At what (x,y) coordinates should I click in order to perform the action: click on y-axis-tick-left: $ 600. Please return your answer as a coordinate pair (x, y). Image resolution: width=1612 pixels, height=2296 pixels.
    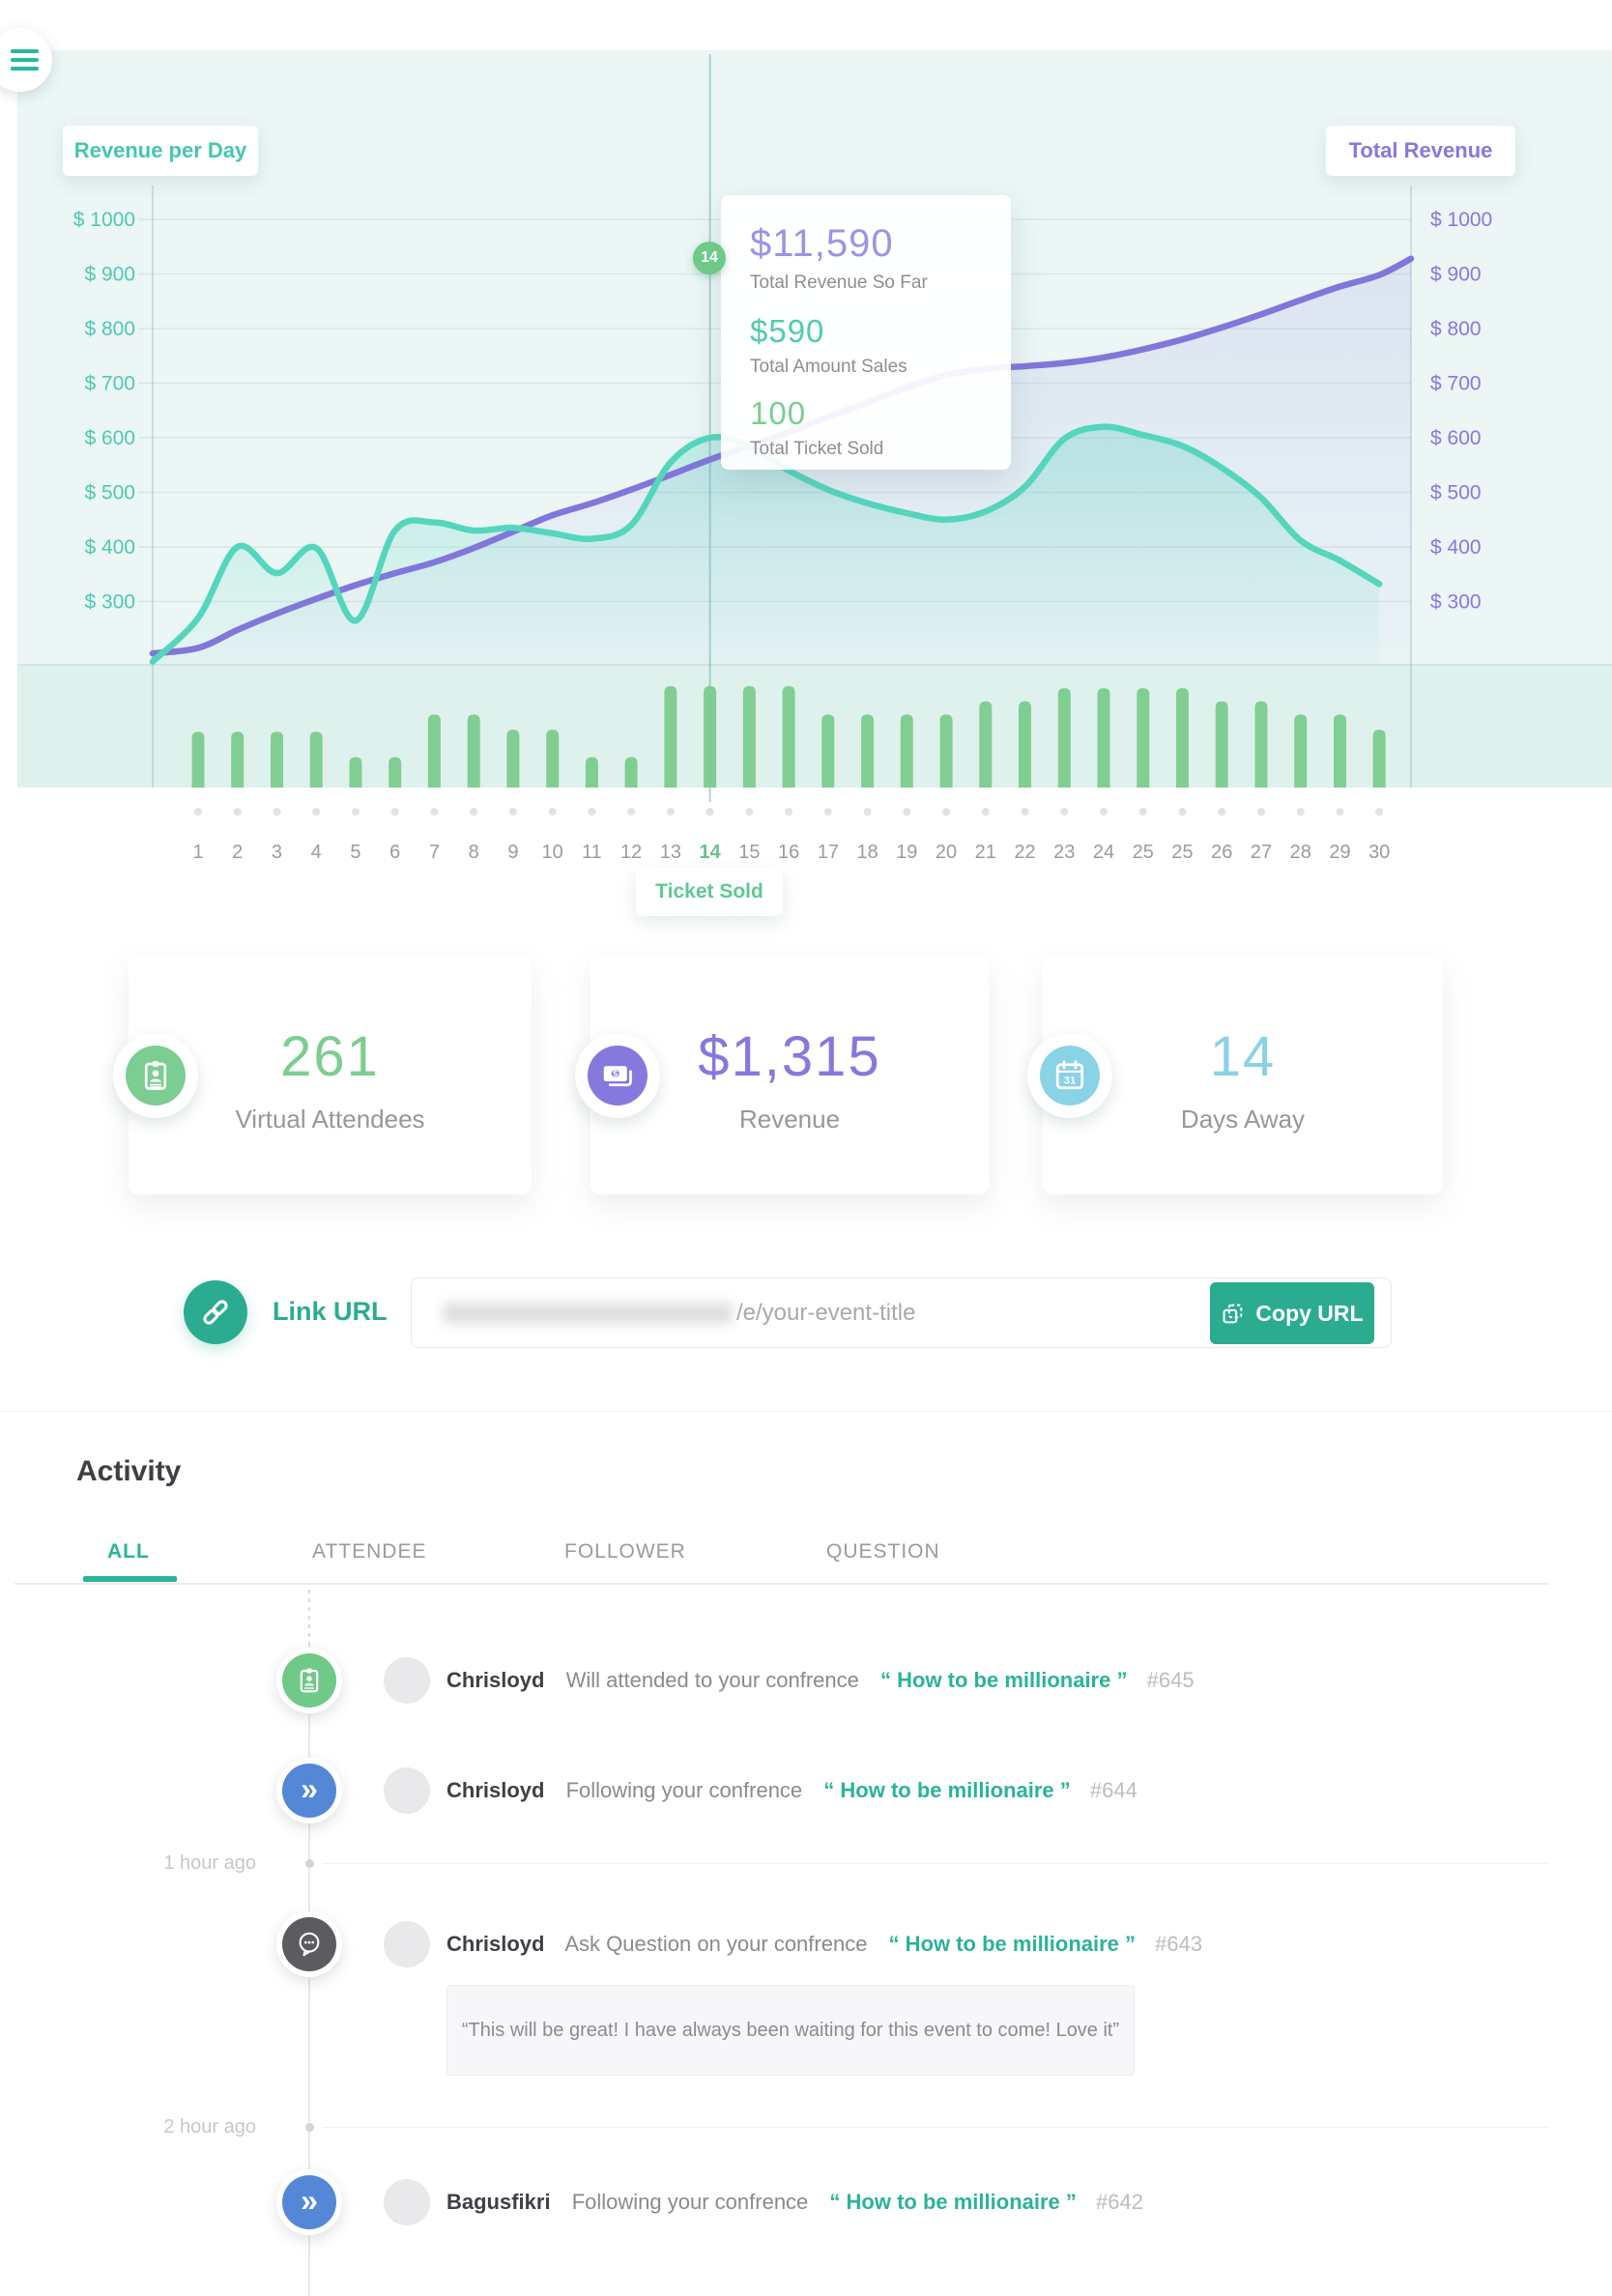
    Looking at the image, I should click on (110, 438).